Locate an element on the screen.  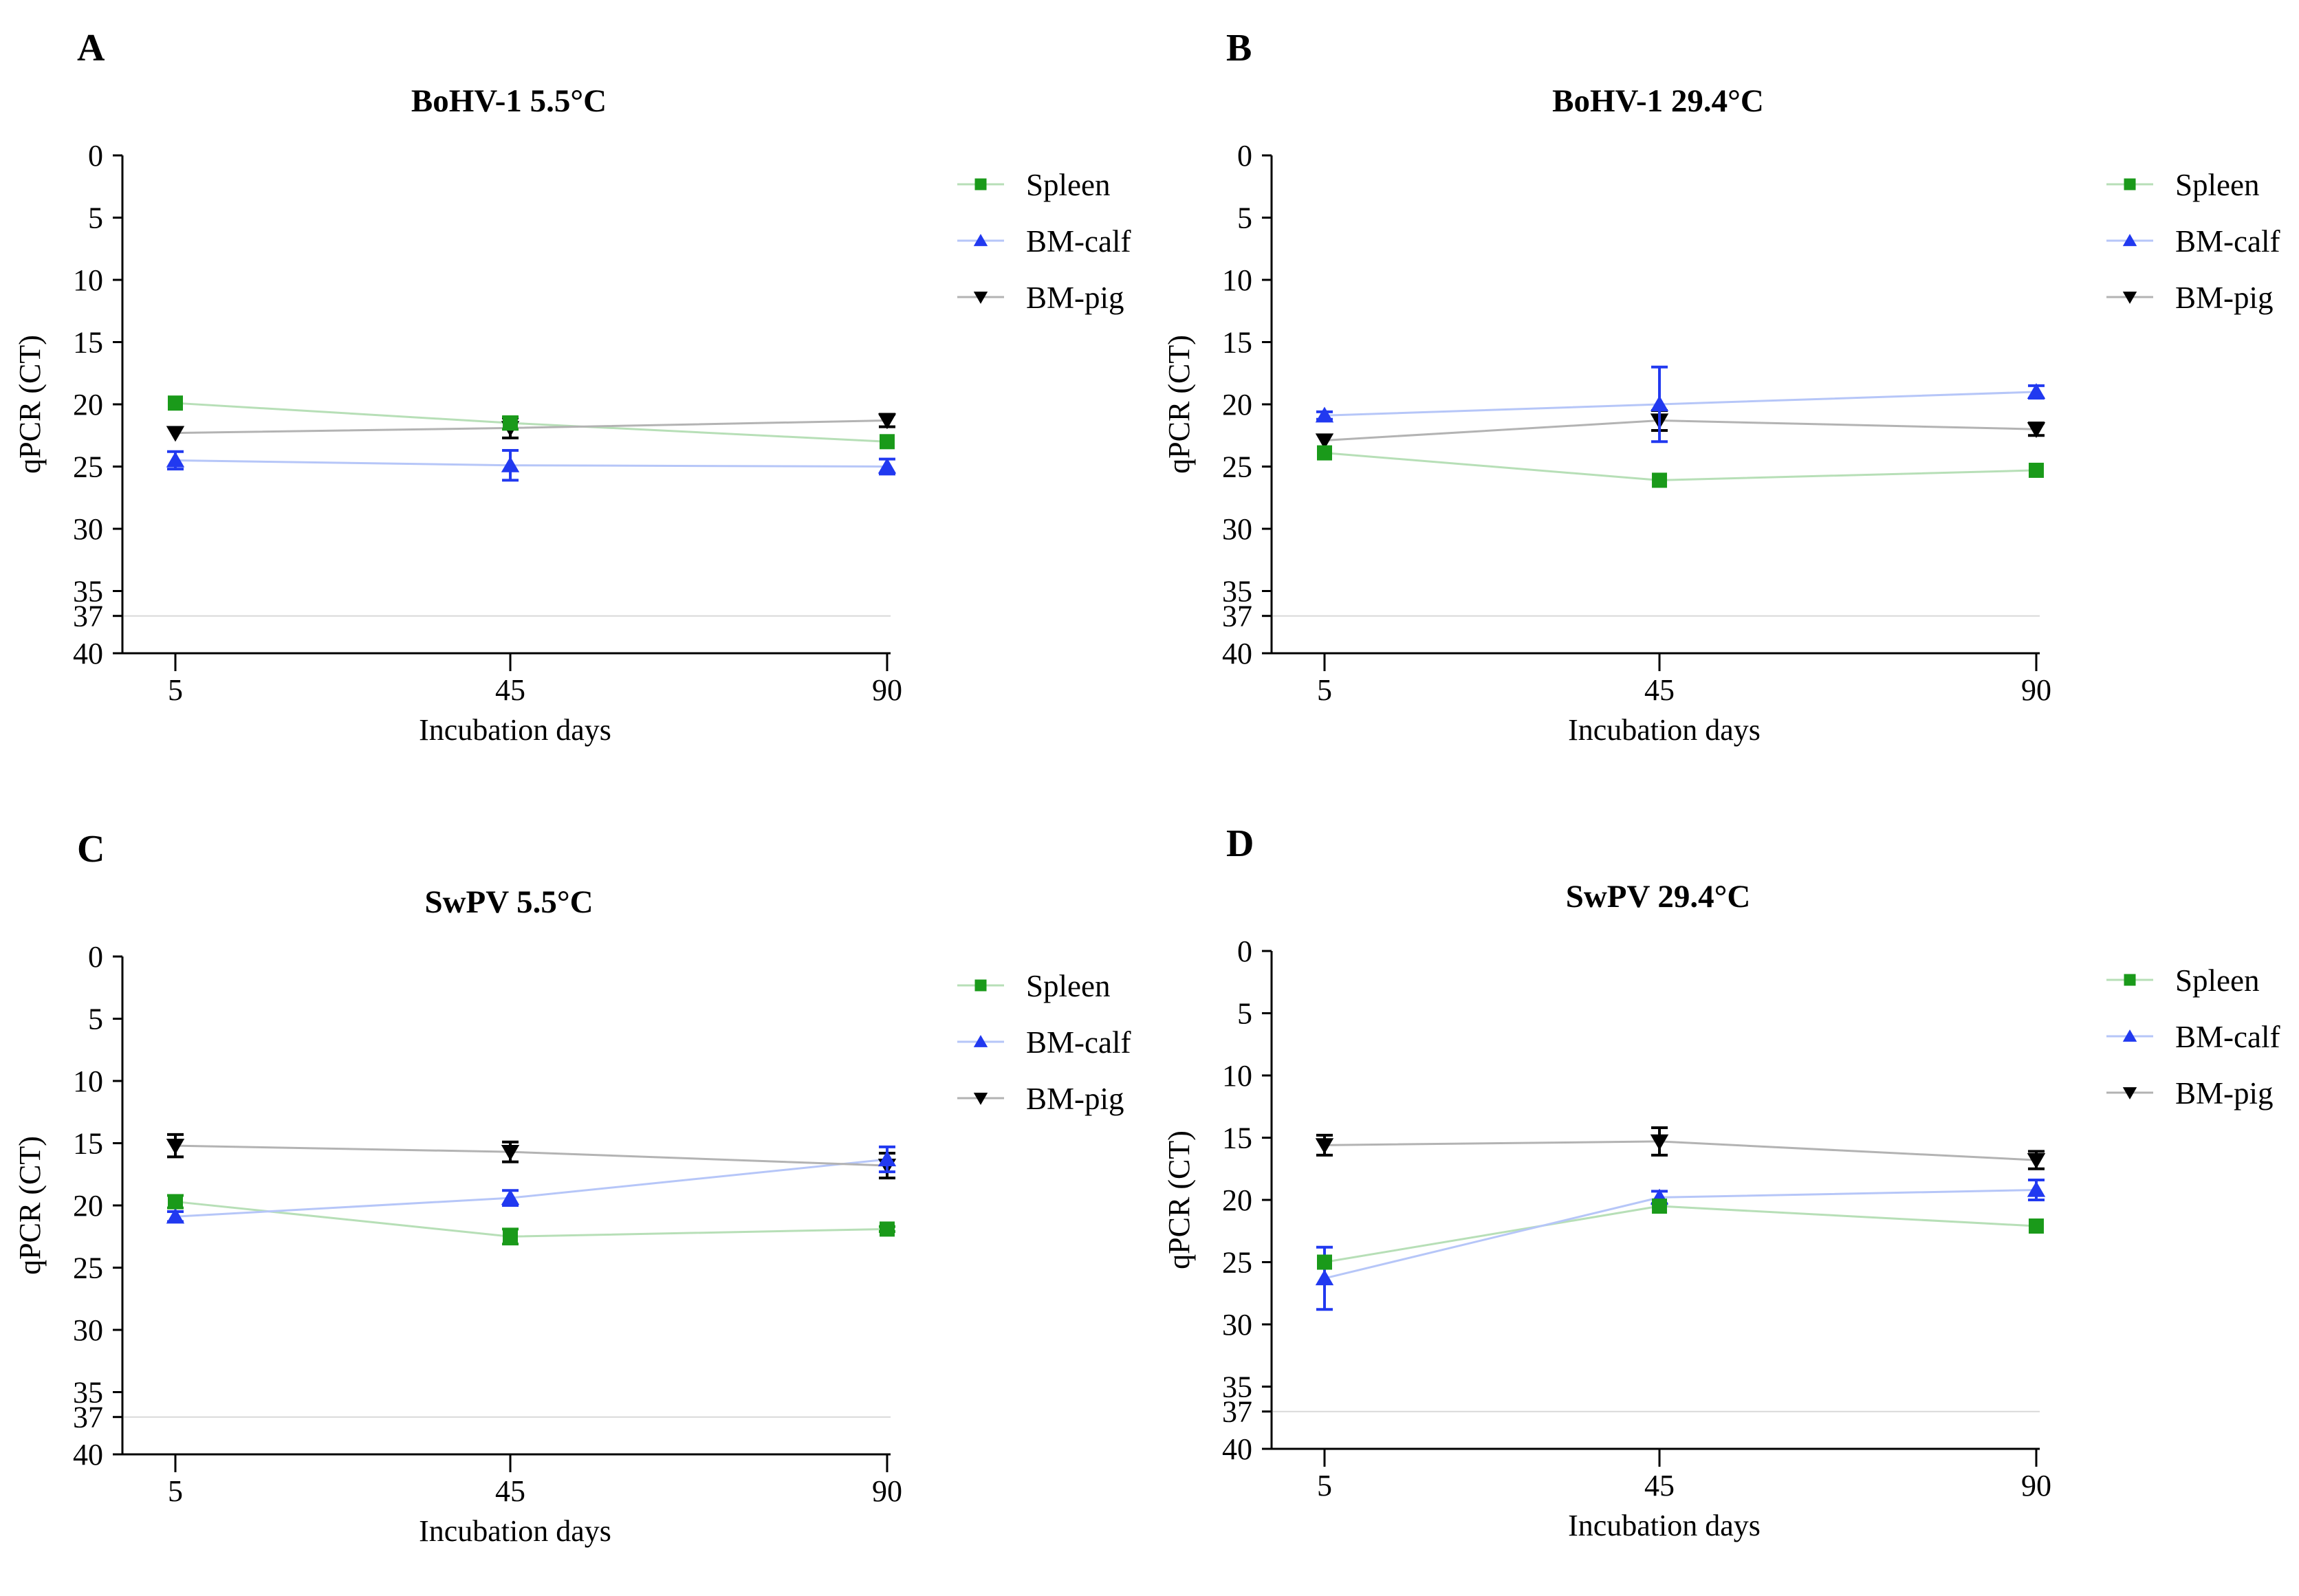
y-tick-label: 25 is located at coordinates (88, 467).